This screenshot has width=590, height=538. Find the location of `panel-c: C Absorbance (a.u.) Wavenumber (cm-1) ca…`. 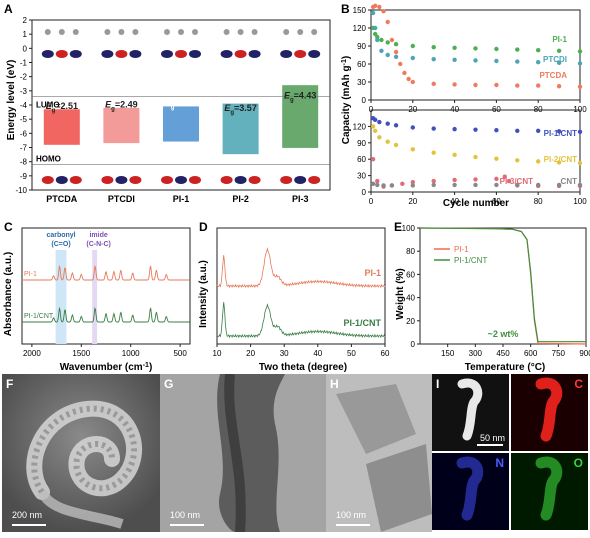

panel-c: C Absorbance (a.u.) Wavenumber (cm-1) ca… is located at coordinates (97, 296).